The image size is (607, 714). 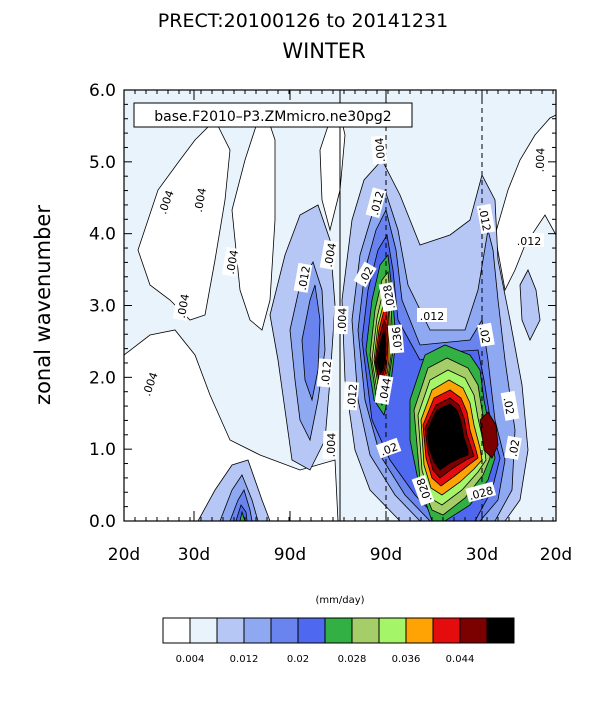 I want to click on region-white-mid, so click(x=253, y=220).